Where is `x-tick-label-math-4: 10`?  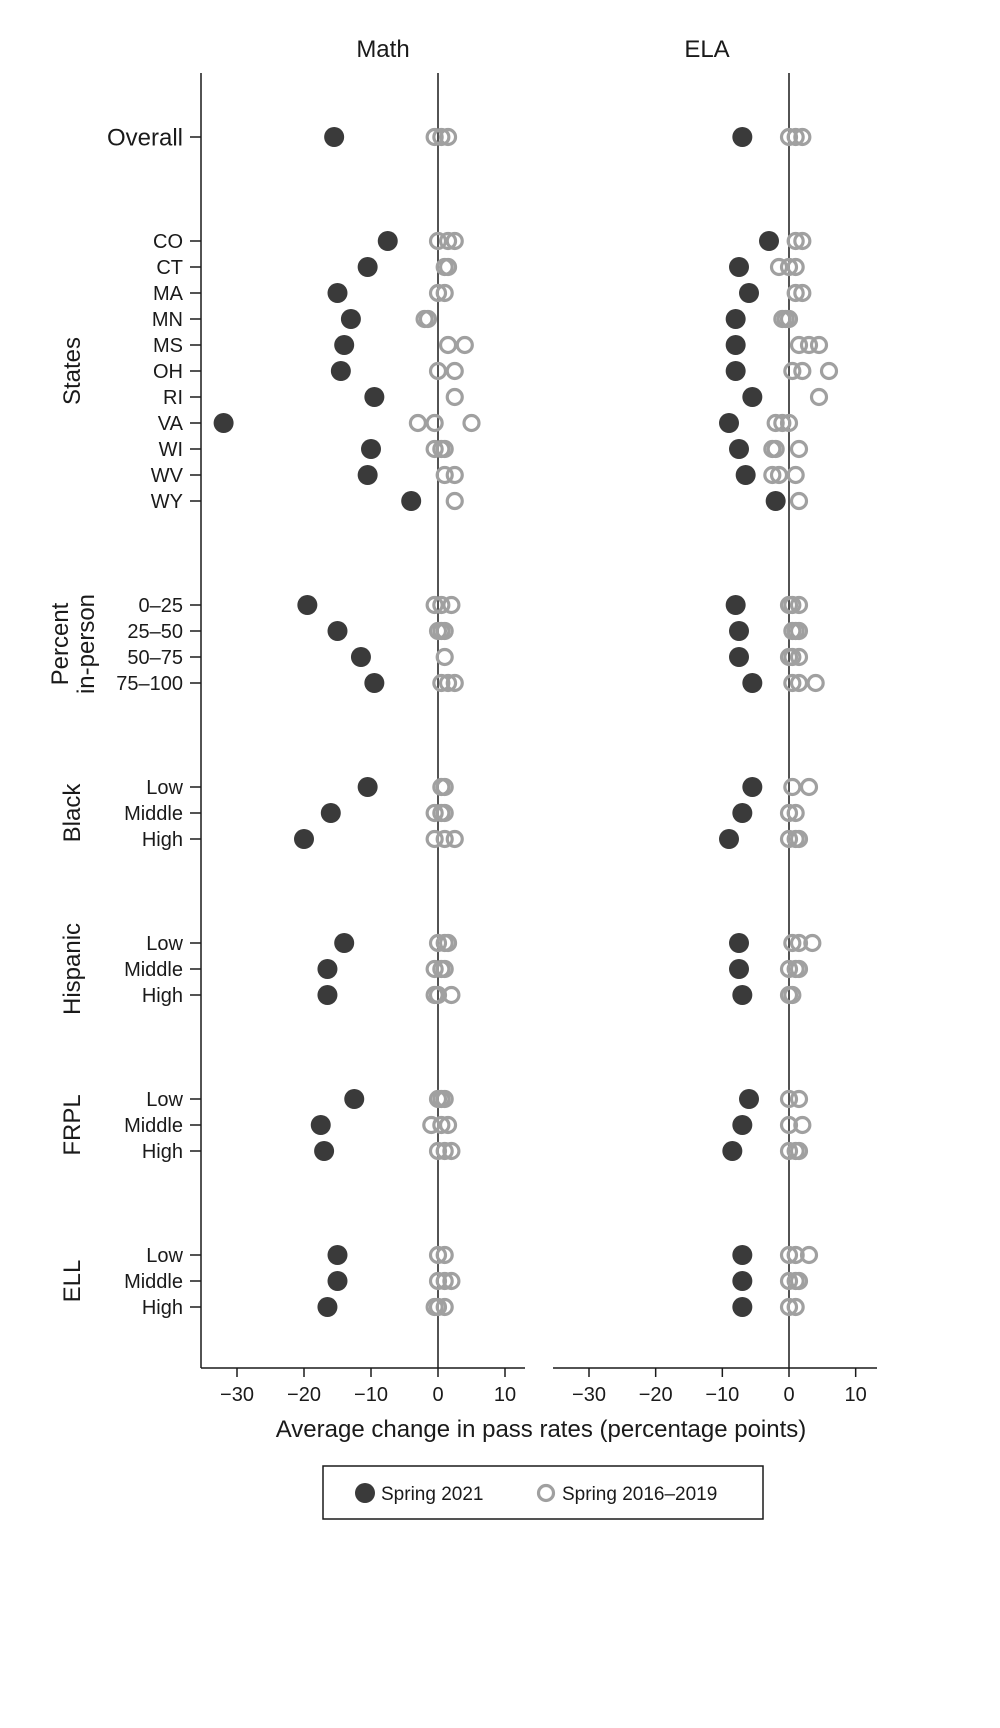
x-tick-label-math-4: 10 is located at coordinates (505, 1395).